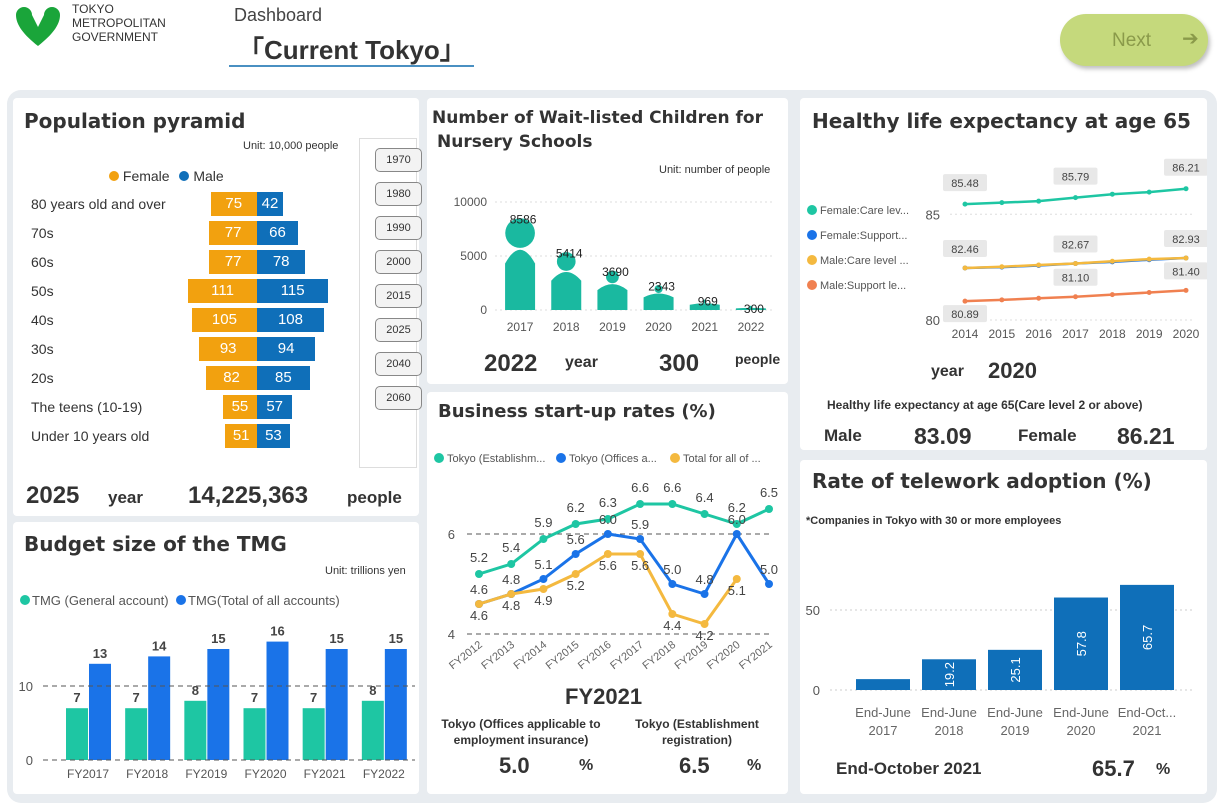 Image resolution: width=1224 pixels, height=808 pixels. I want to click on startup-left-value: 5.0, so click(514, 765).